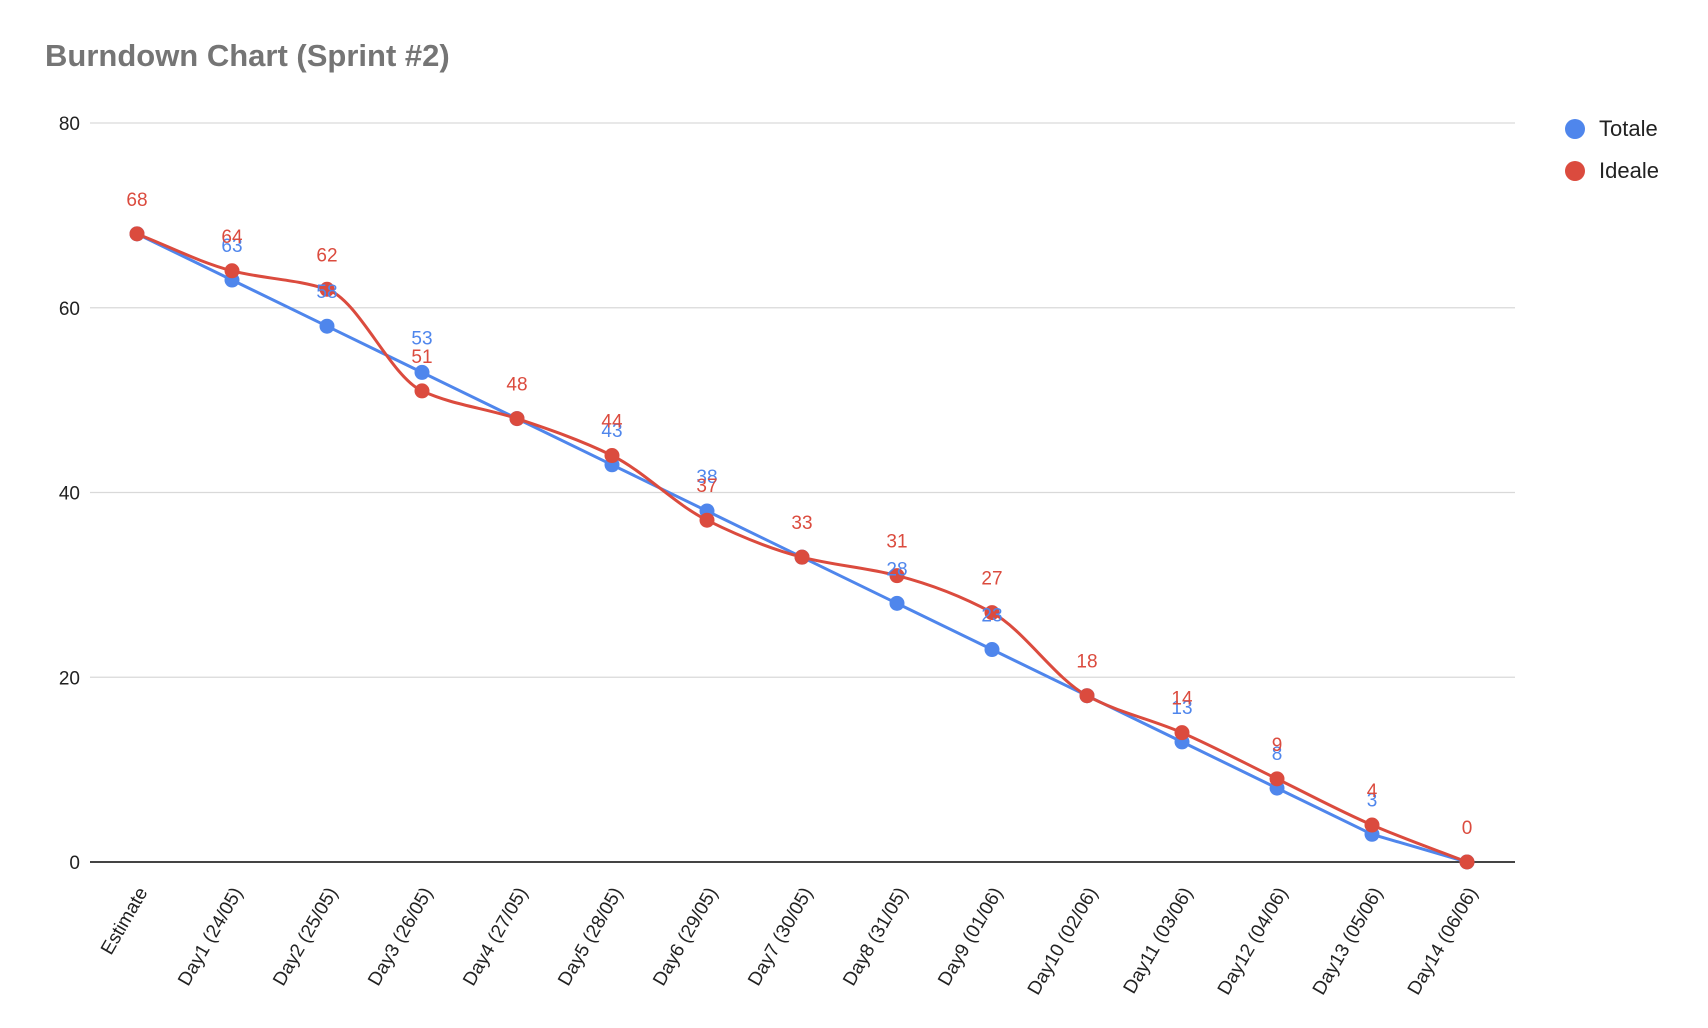 This screenshot has height=1028, width=1708. I want to click on y-tick-label: 80, so click(69, 124).